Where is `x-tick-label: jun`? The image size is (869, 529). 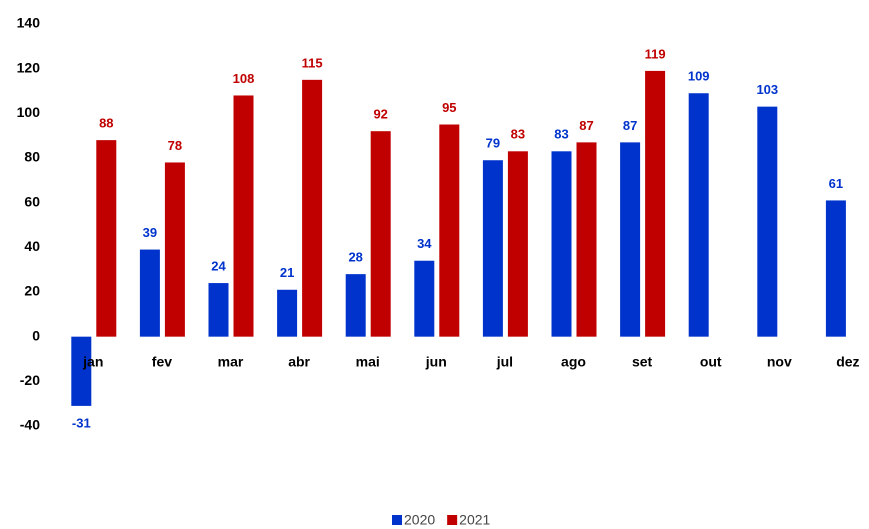 x-tick-label: jun is located at coordinates (436, 362).